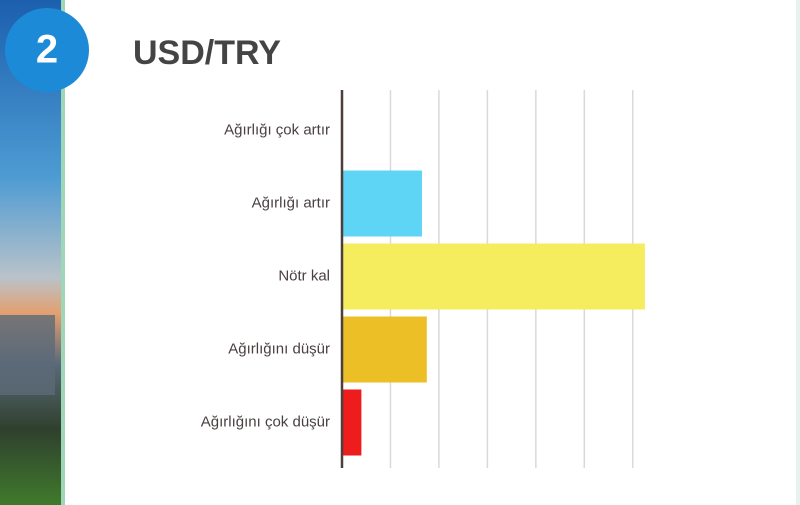 The width and height of the screenshot is (800, 505). I want to click on building, so click(27, 355).